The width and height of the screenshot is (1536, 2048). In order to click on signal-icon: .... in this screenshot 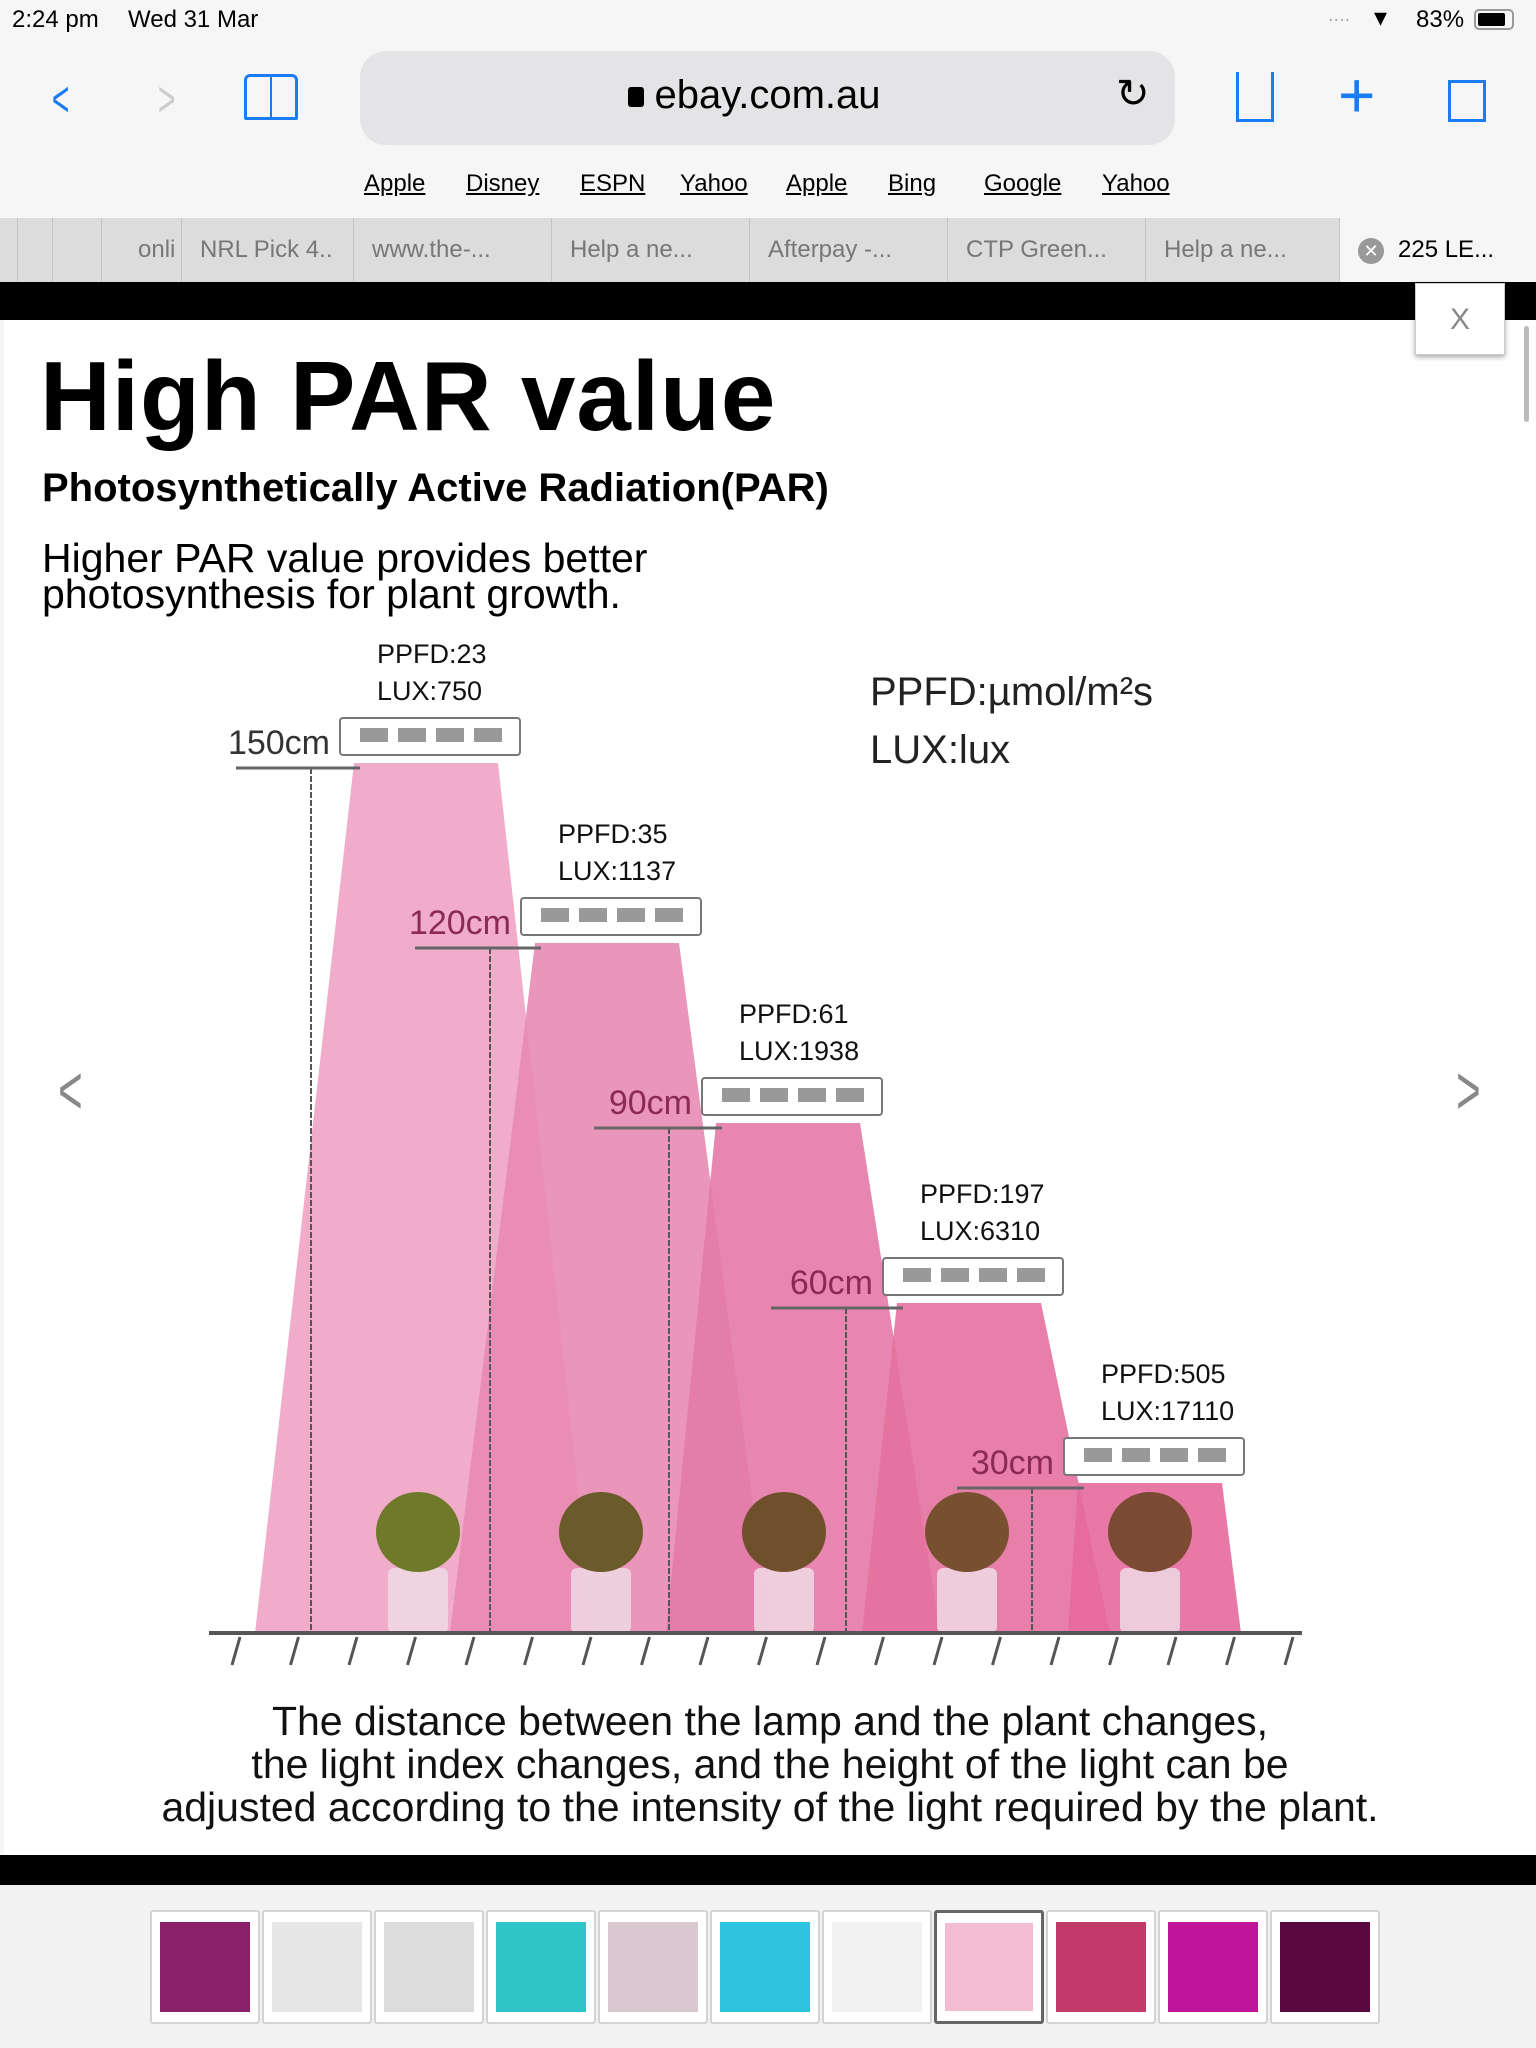, I will do `click(1339, 15)`.